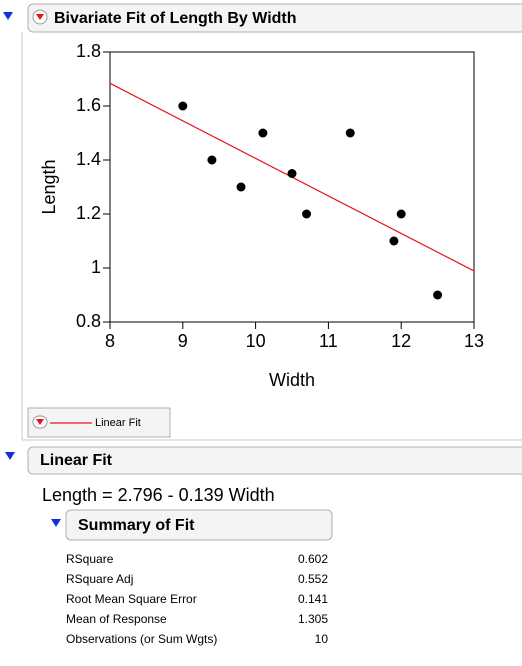  What do you see at coordinates (88, 159) in the screenshot?
I see `y-tick-label: 1.4` at bounding box center [88, 159].